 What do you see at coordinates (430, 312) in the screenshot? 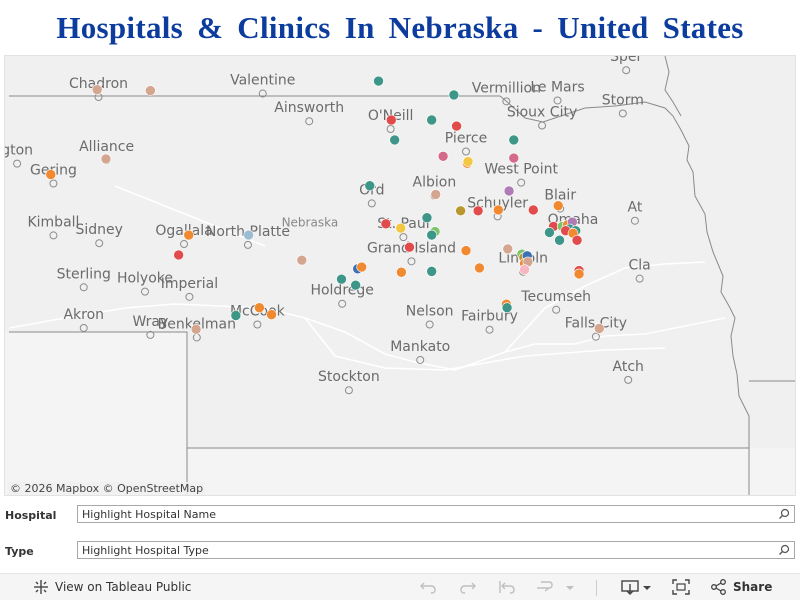
I see `place-label: Nelson` at bounding box center [430, 312].